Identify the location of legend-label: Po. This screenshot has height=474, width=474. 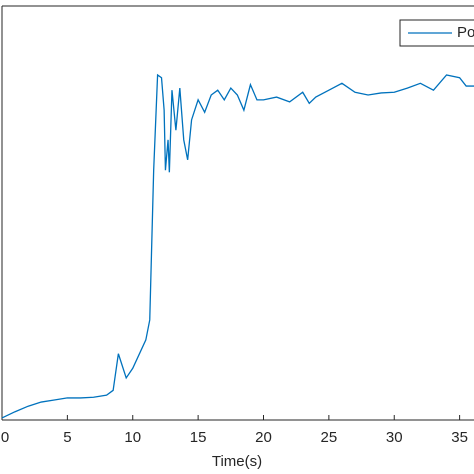
(465, 32).